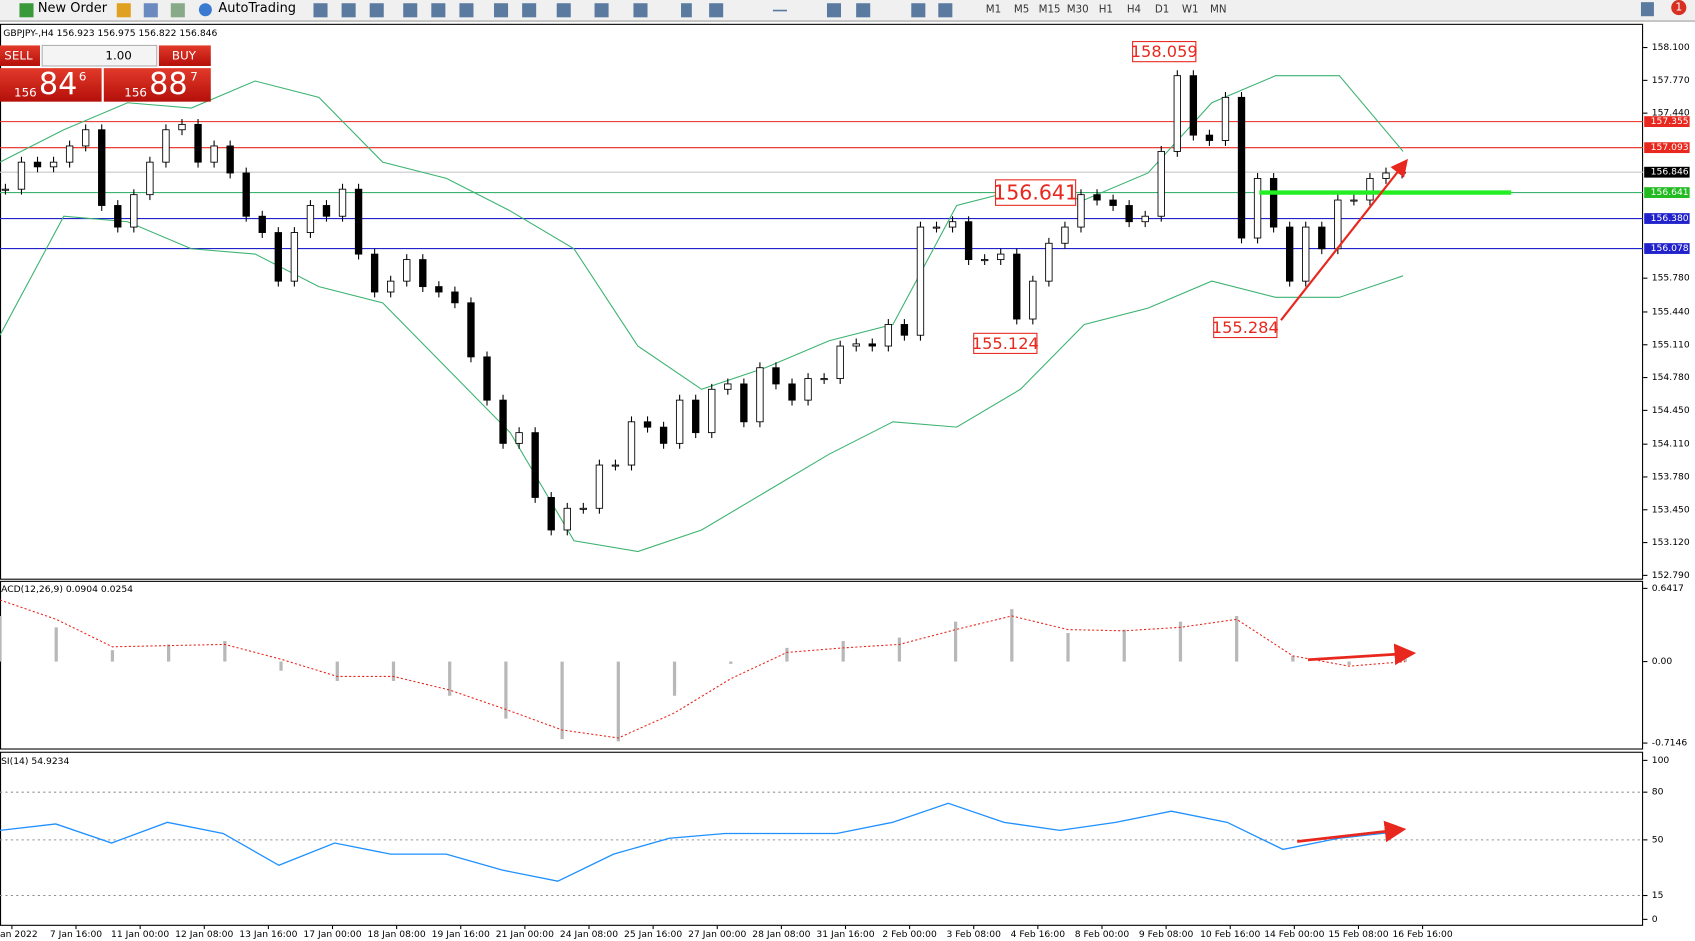 The width and height of the screenshot is (1695, 941). Describe the element at coordinates (67, 589) in the screenshot. I see `macd-header: ACD(12,26,9) 0.0904 0.0254` at that location.